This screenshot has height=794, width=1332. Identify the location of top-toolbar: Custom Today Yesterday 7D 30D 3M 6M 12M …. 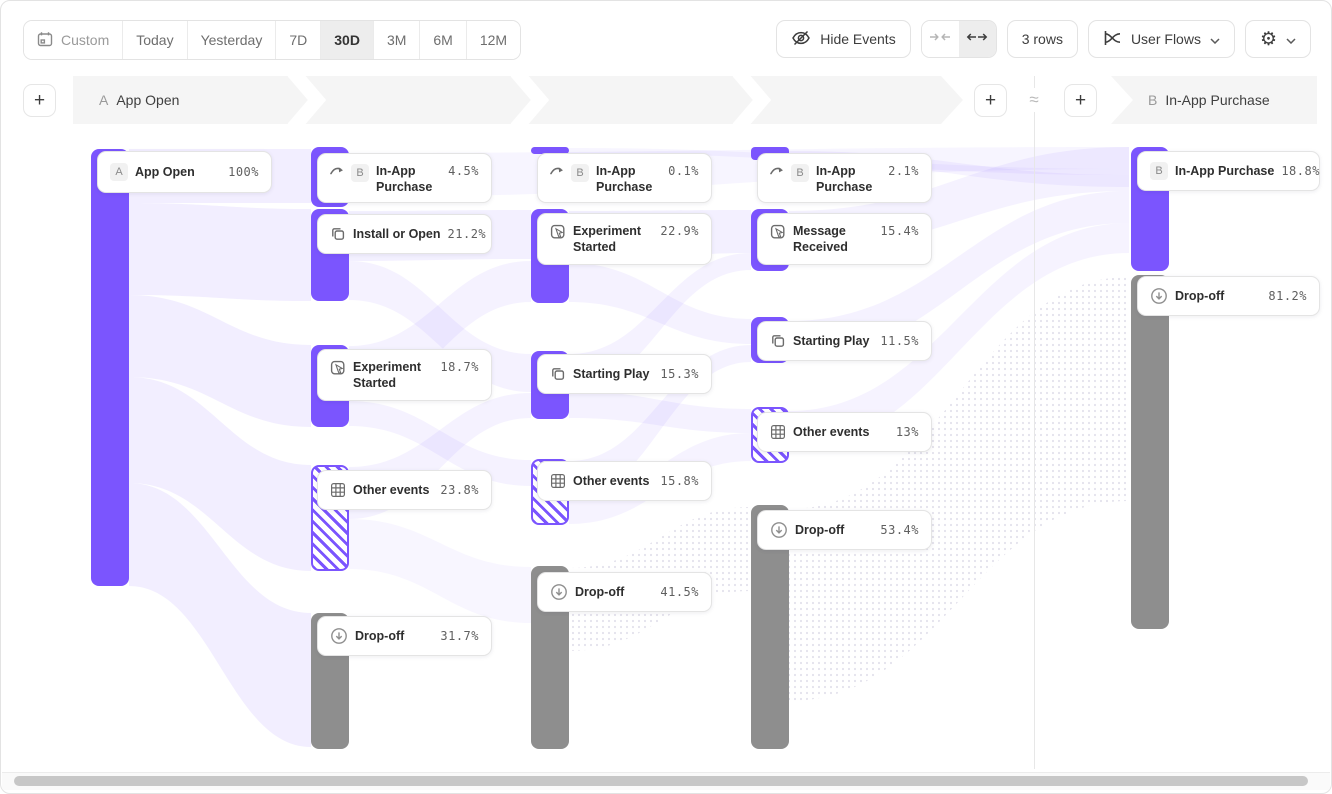
(666, 32).